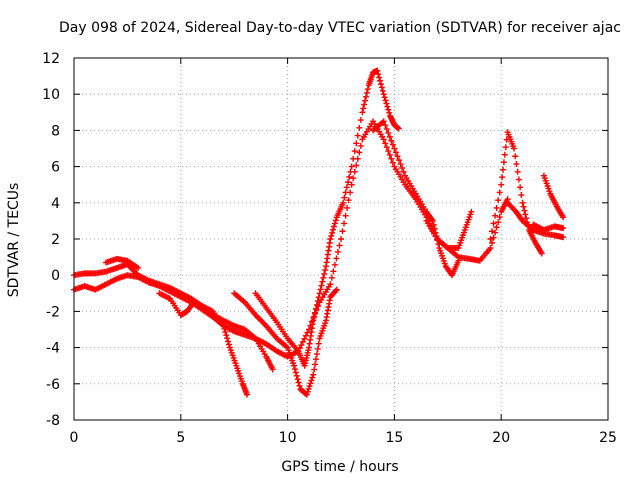 This screenshot has height=480, width=640. Describe the element at coordinates (53, 349) in the screenshot. I see `y-tick-label: -4` at that location.